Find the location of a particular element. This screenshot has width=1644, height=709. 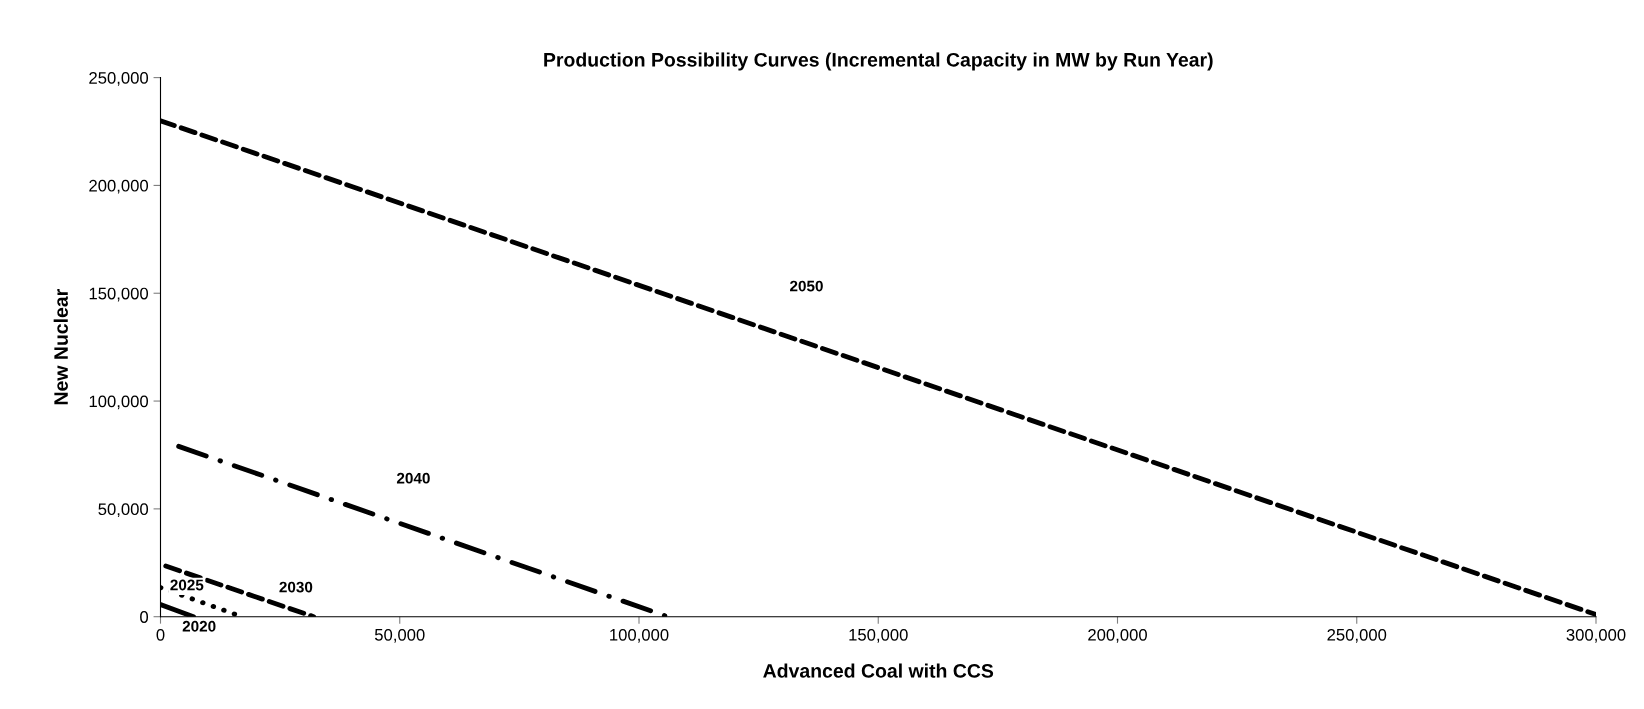

x-tick-label: 100,000 is located at coordinates (639, 635).